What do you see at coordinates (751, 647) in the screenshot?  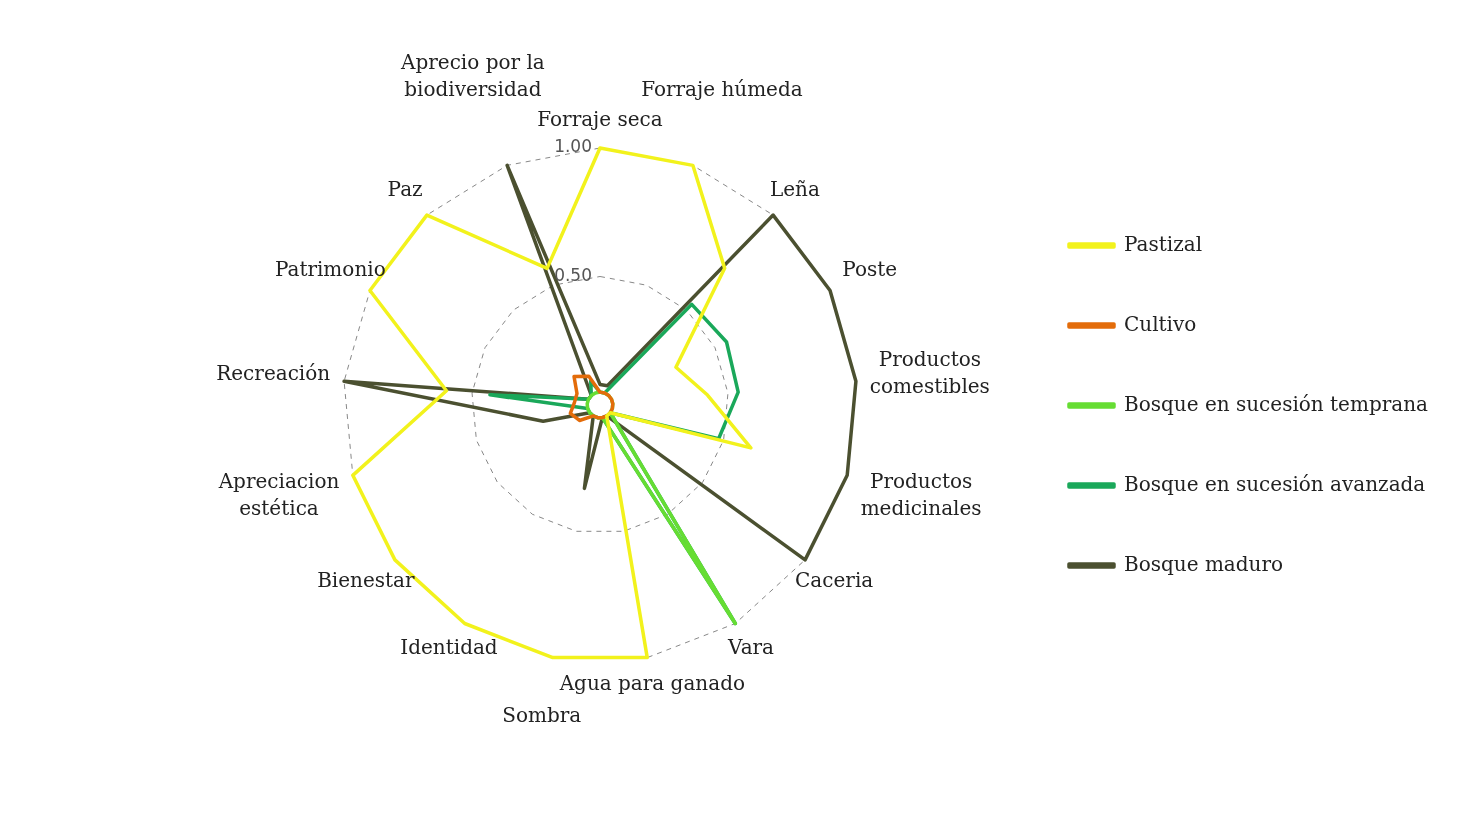 I see `spoke-label: Vara` at bounding box center [751, 647].